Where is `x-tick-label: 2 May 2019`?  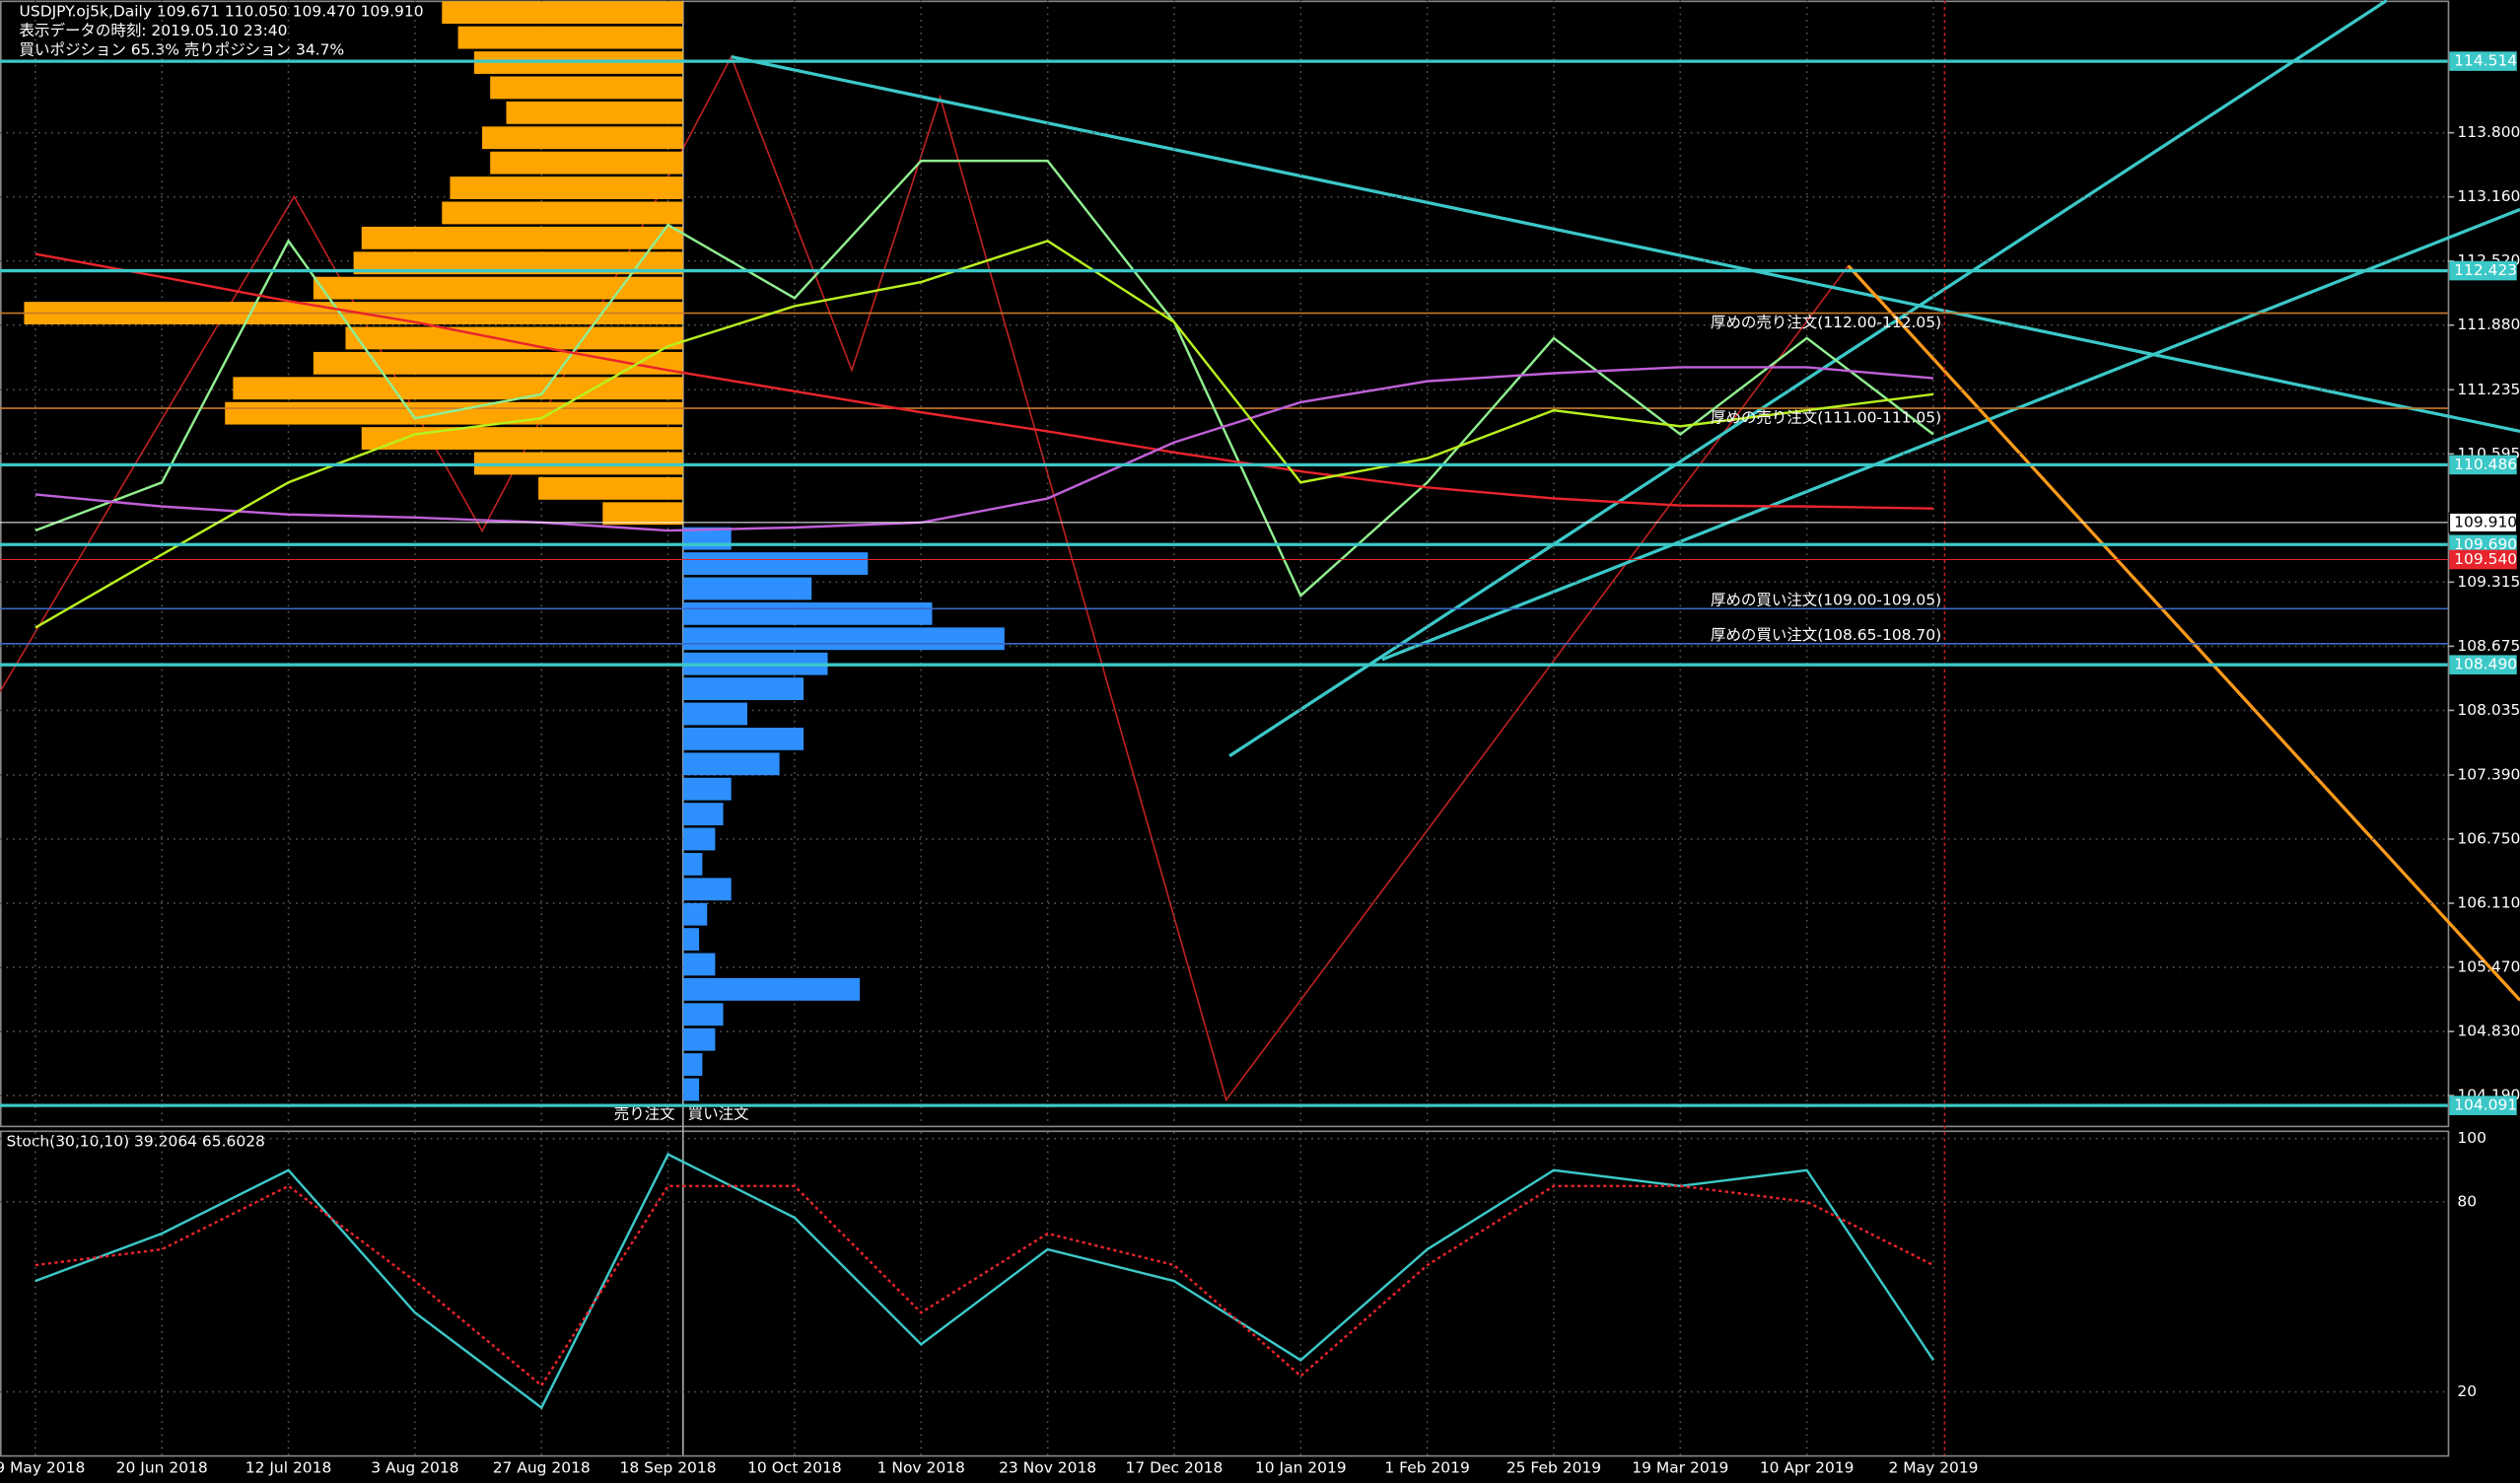
x-tick-label: 2 May 2019 is located at coordinates (1933, 1467).